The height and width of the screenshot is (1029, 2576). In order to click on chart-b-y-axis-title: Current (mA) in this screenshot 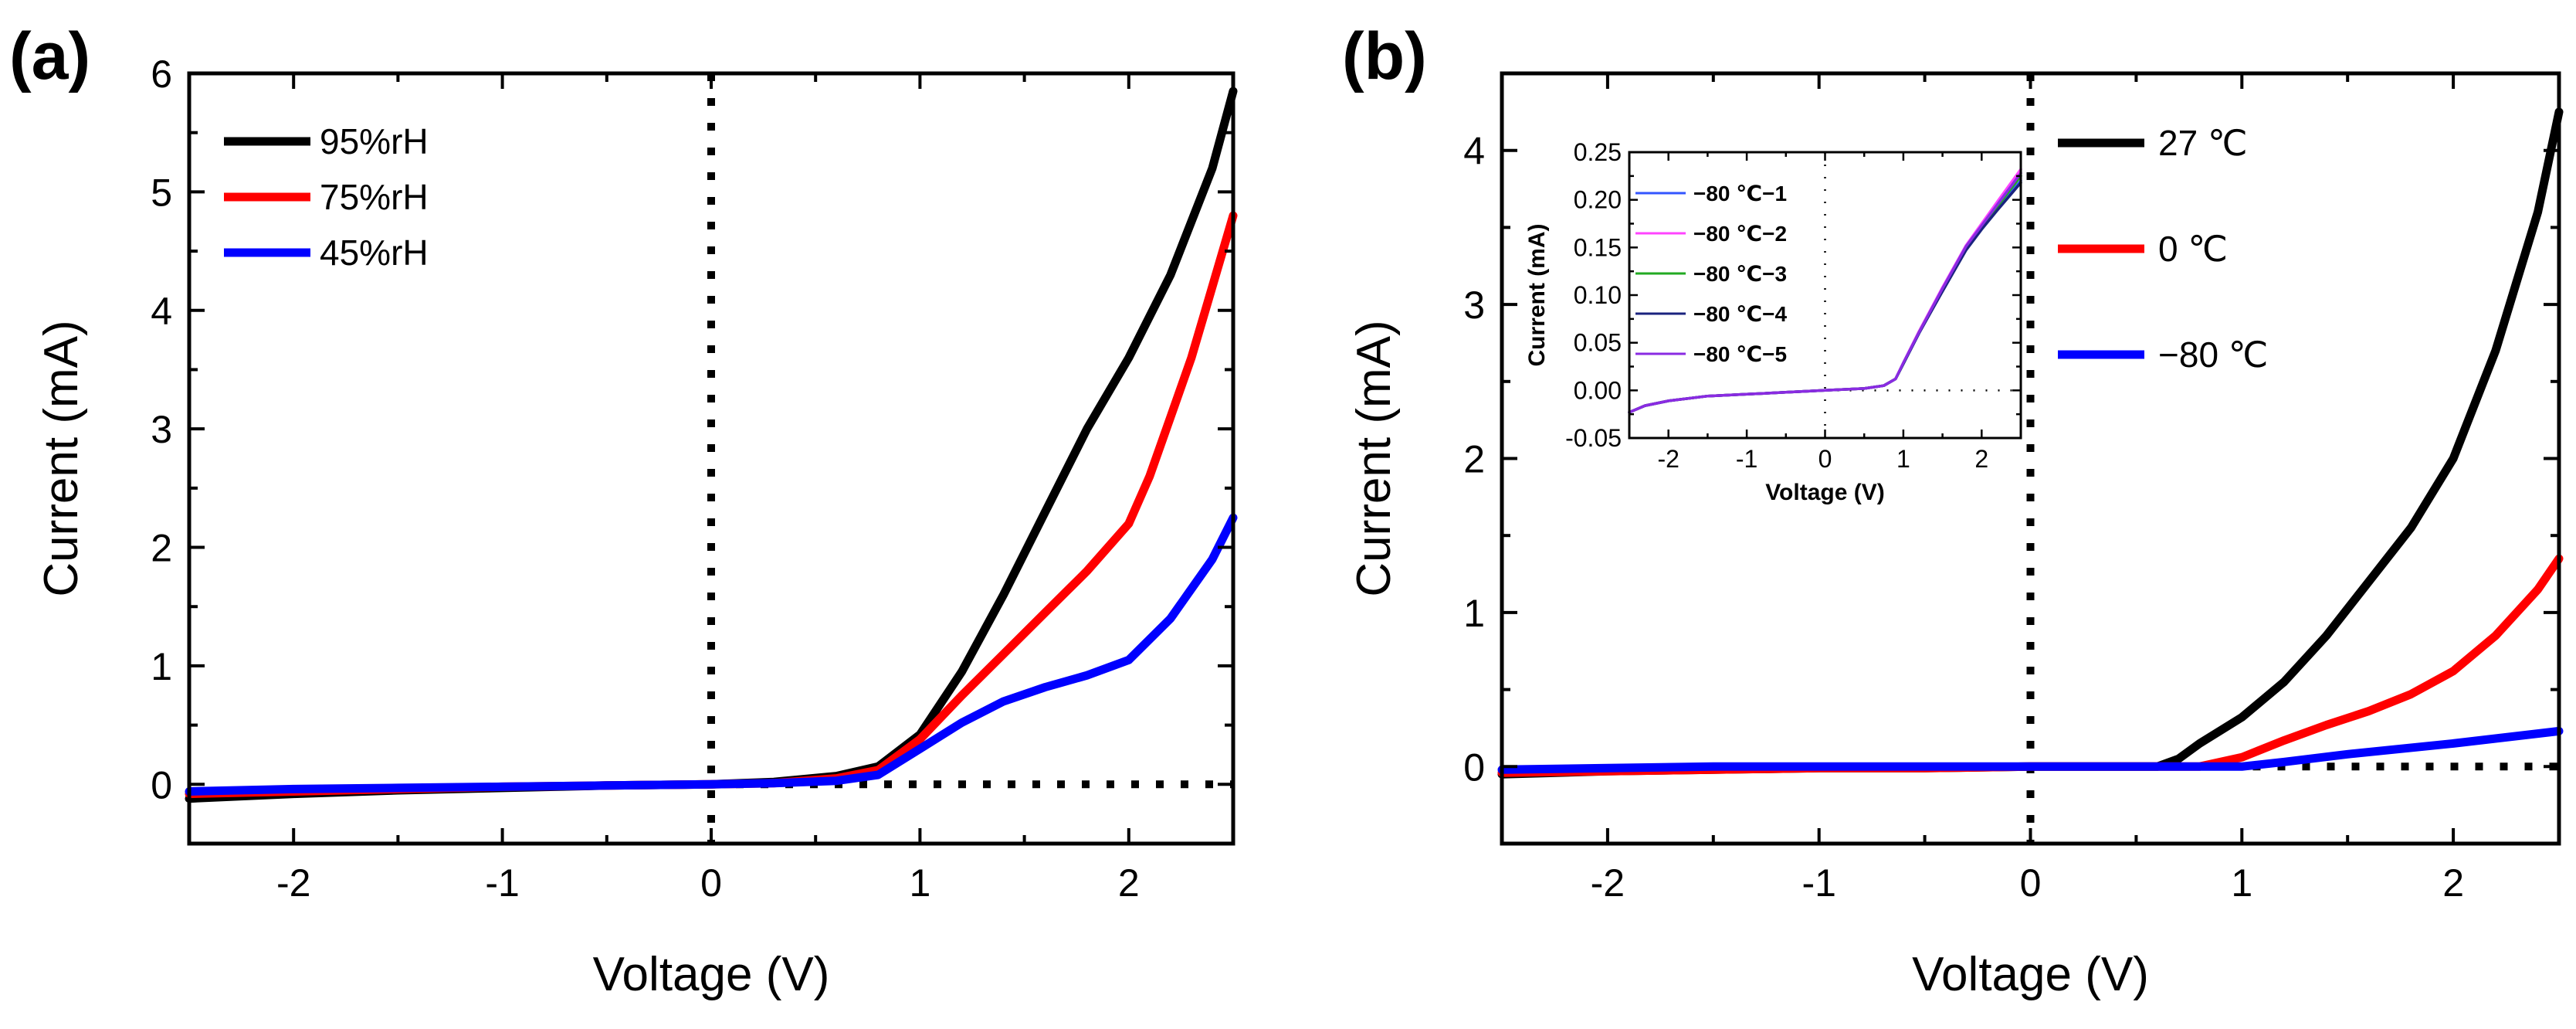, I will do `click(1374, 458)`.